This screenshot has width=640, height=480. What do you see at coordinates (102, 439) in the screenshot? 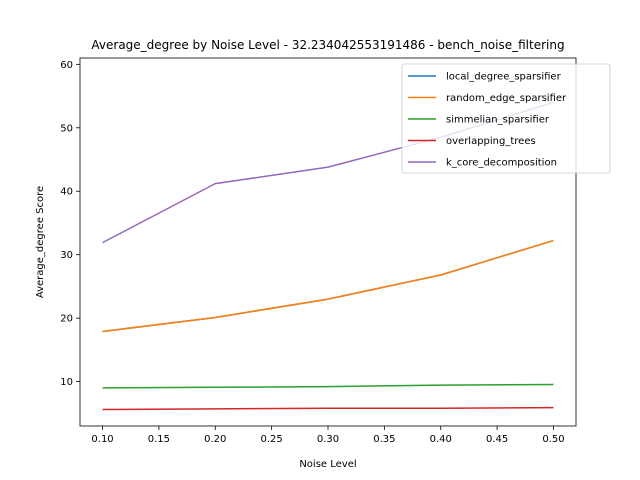
I see `x-tick-label: 0.10` at bounding box center [102, 439].